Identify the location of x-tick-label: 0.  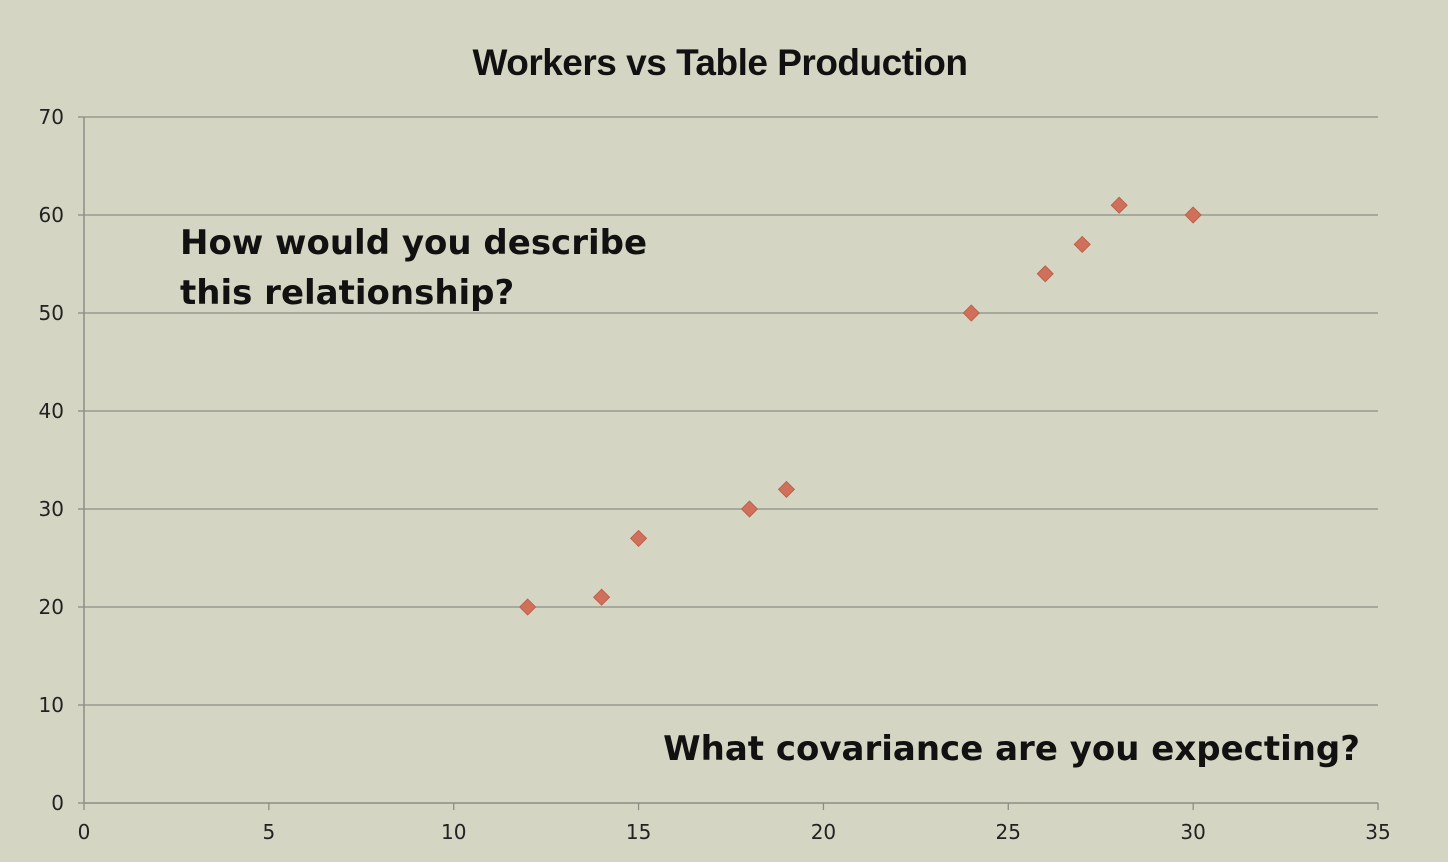
(84, 832).